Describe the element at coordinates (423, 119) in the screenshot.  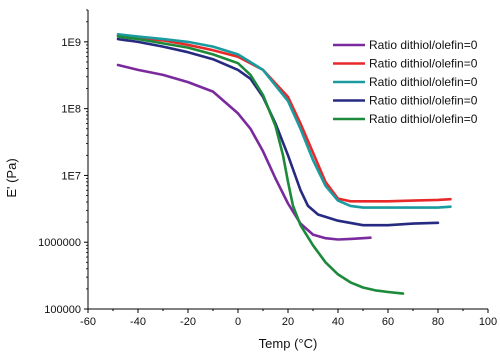
I see `legend-label-5: Ratio dithiol/olefin=0` at that location.